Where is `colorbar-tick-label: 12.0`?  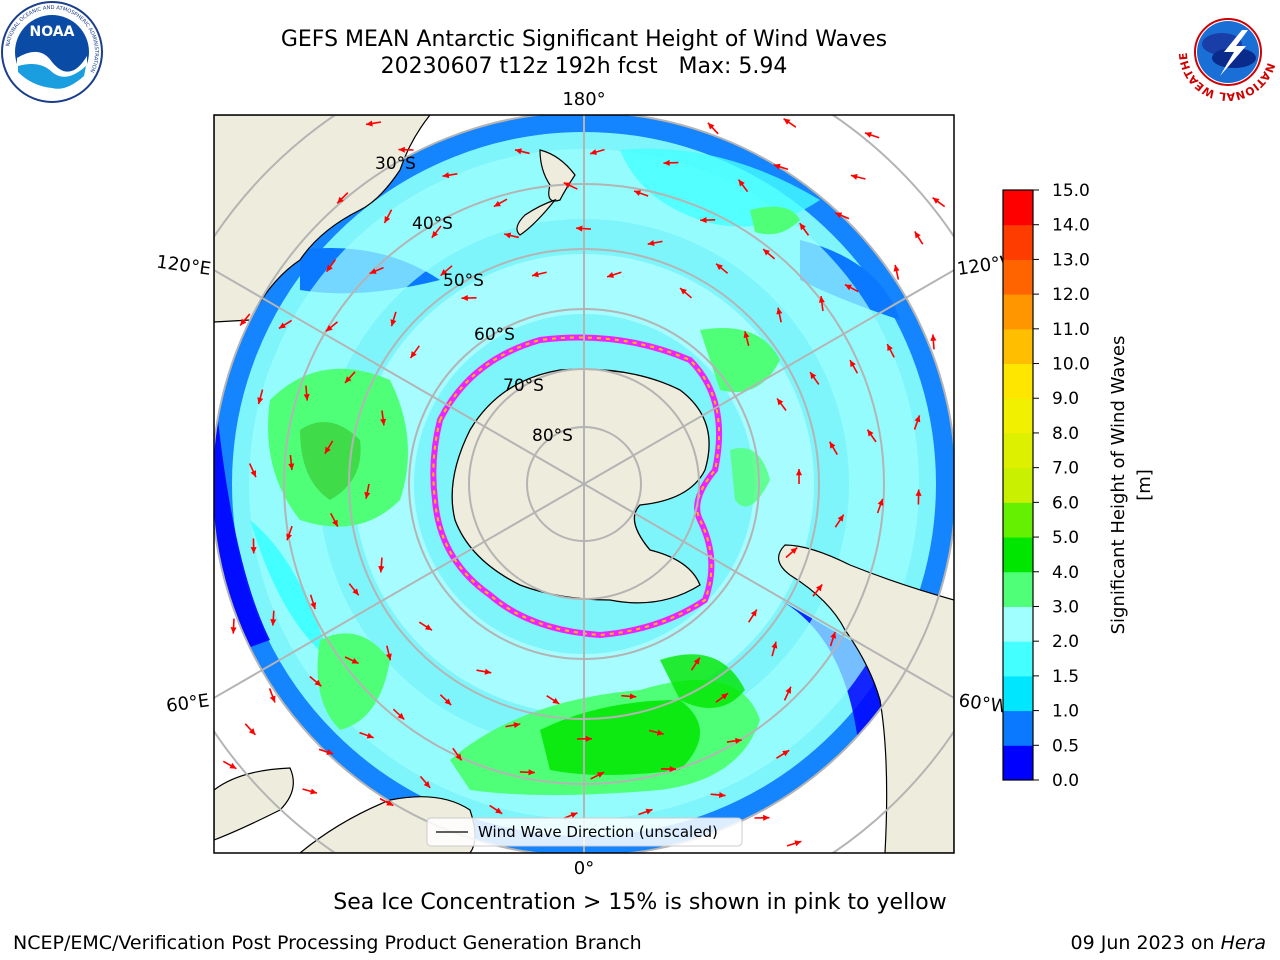 colorbar-tick-label: 12.0 is located at coordinates (1071, 295).